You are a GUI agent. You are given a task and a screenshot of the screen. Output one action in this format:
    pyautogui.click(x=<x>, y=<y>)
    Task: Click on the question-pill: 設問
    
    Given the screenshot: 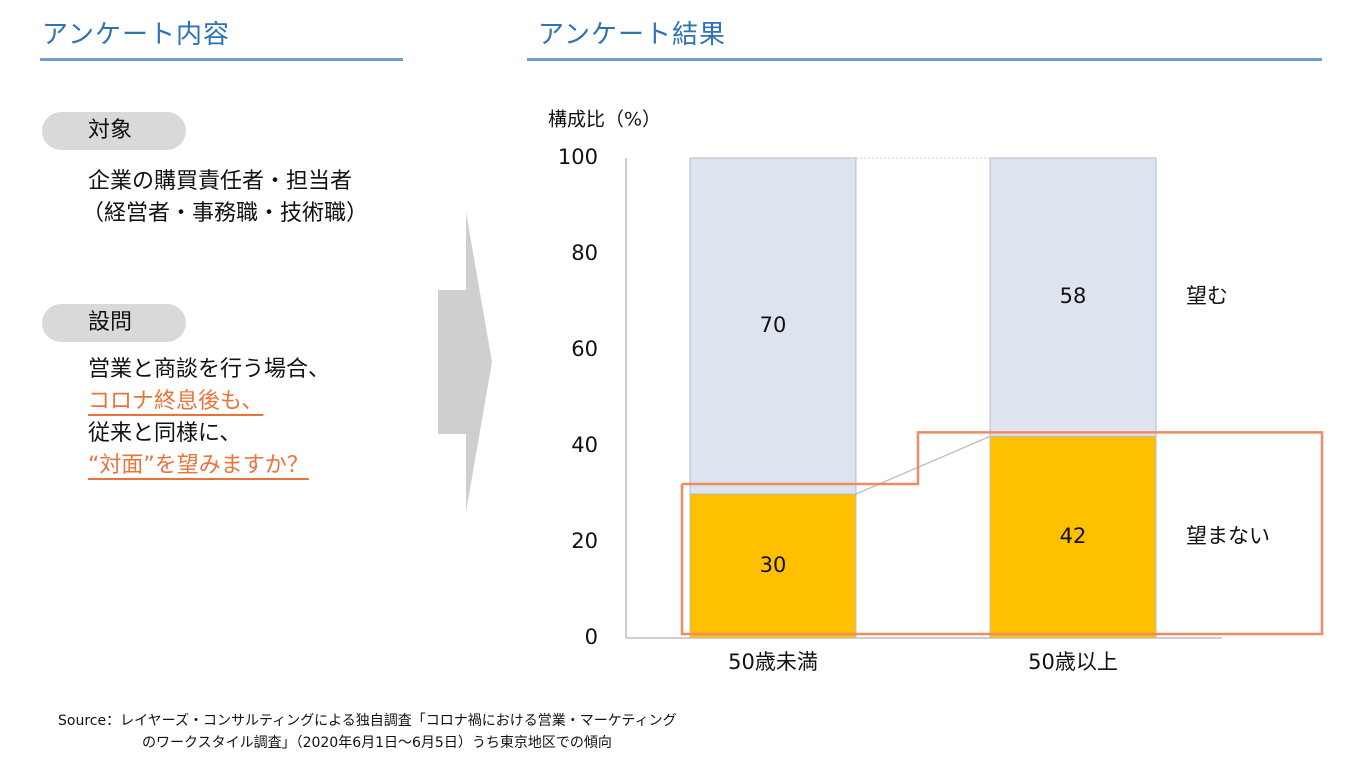 What is the action you would take?
    pyautogui.click(x=114, y=323)
    